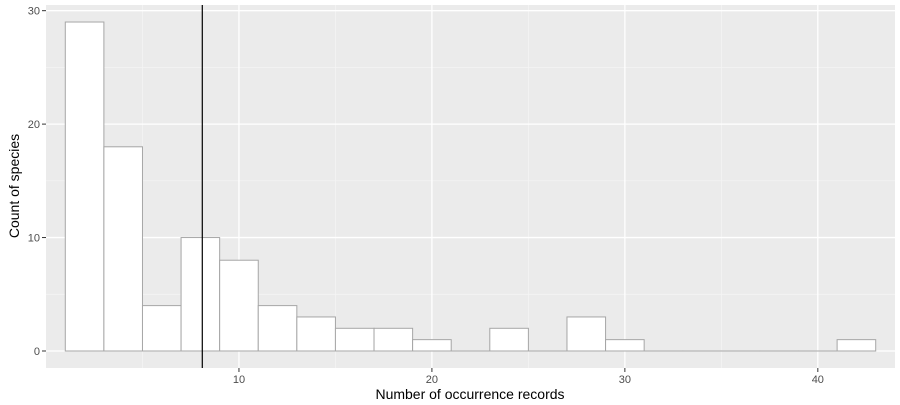 Image resolution: width=900 pixels, height=405 pixels. I want to click on y-tick-label: 30, so click(34, 12).